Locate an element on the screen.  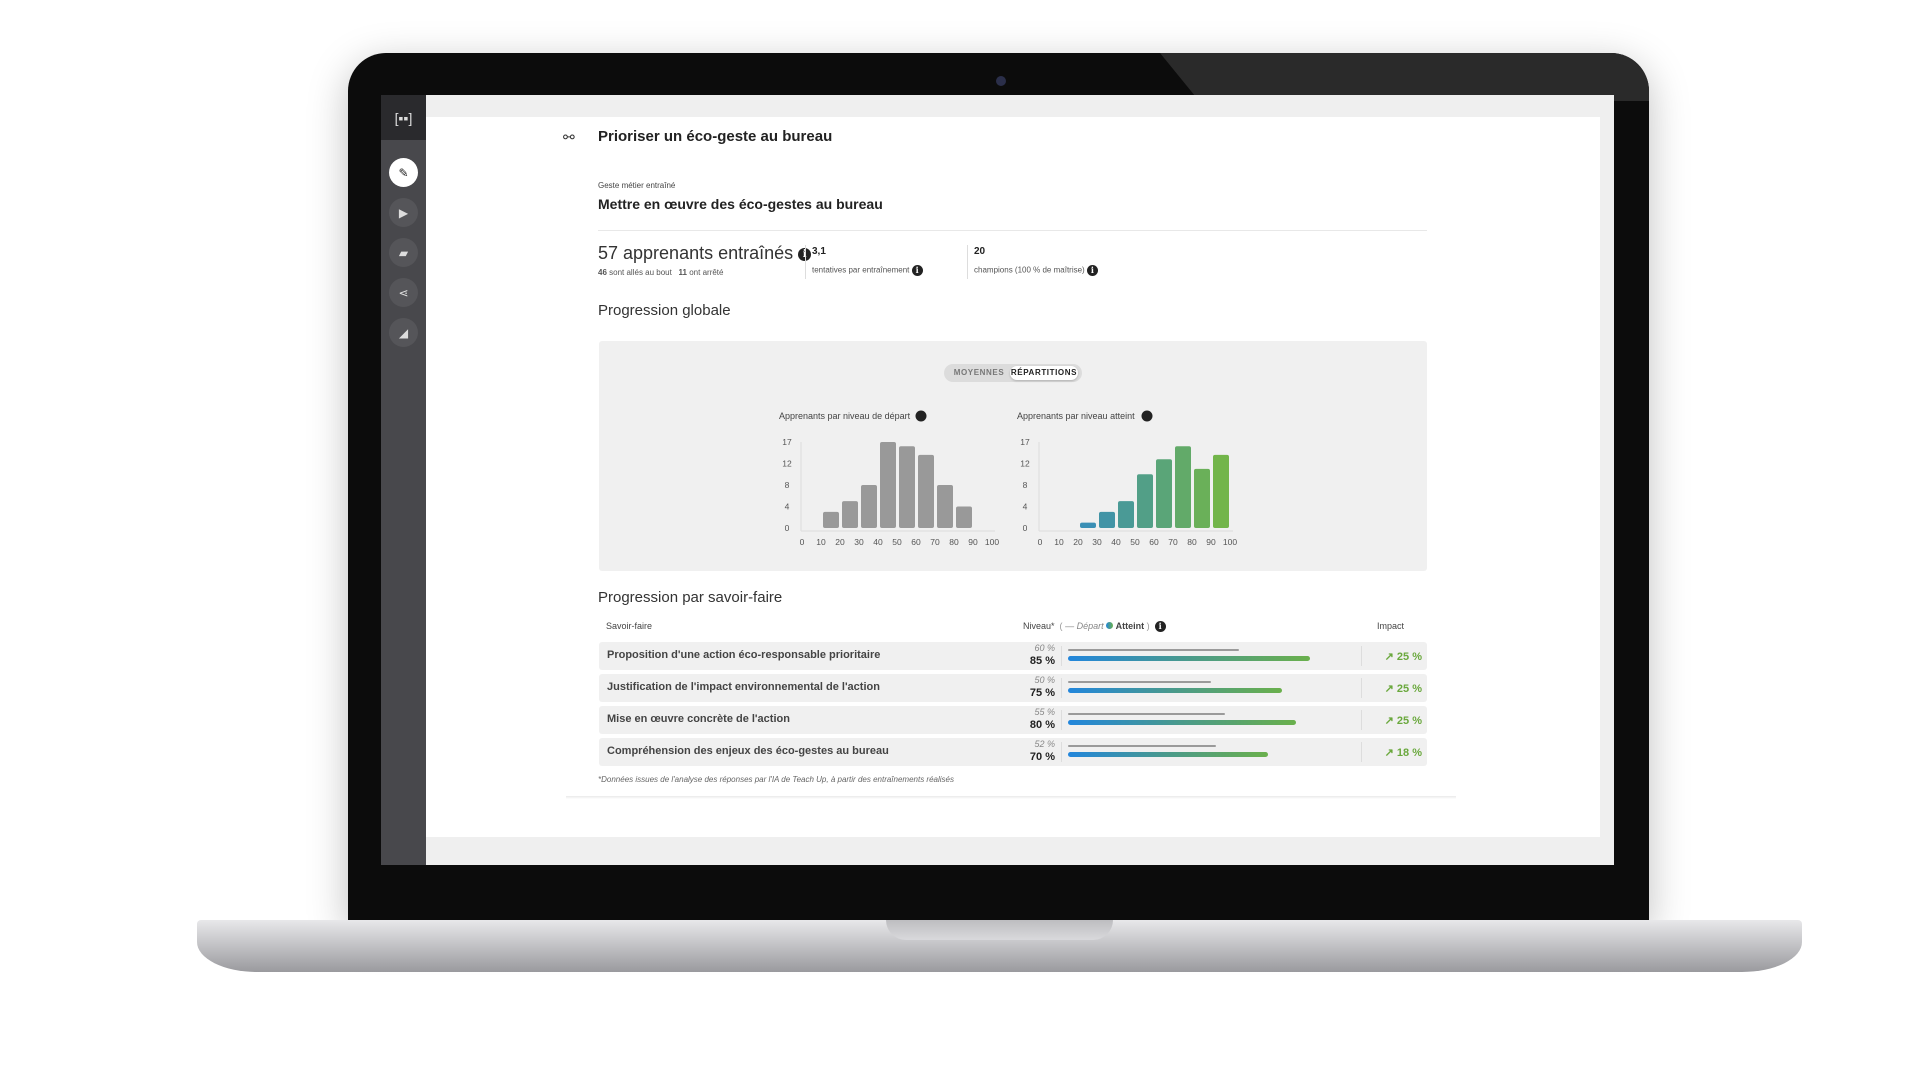
dumbbell-icon: ⚯ is located at coordinates (569, 137).